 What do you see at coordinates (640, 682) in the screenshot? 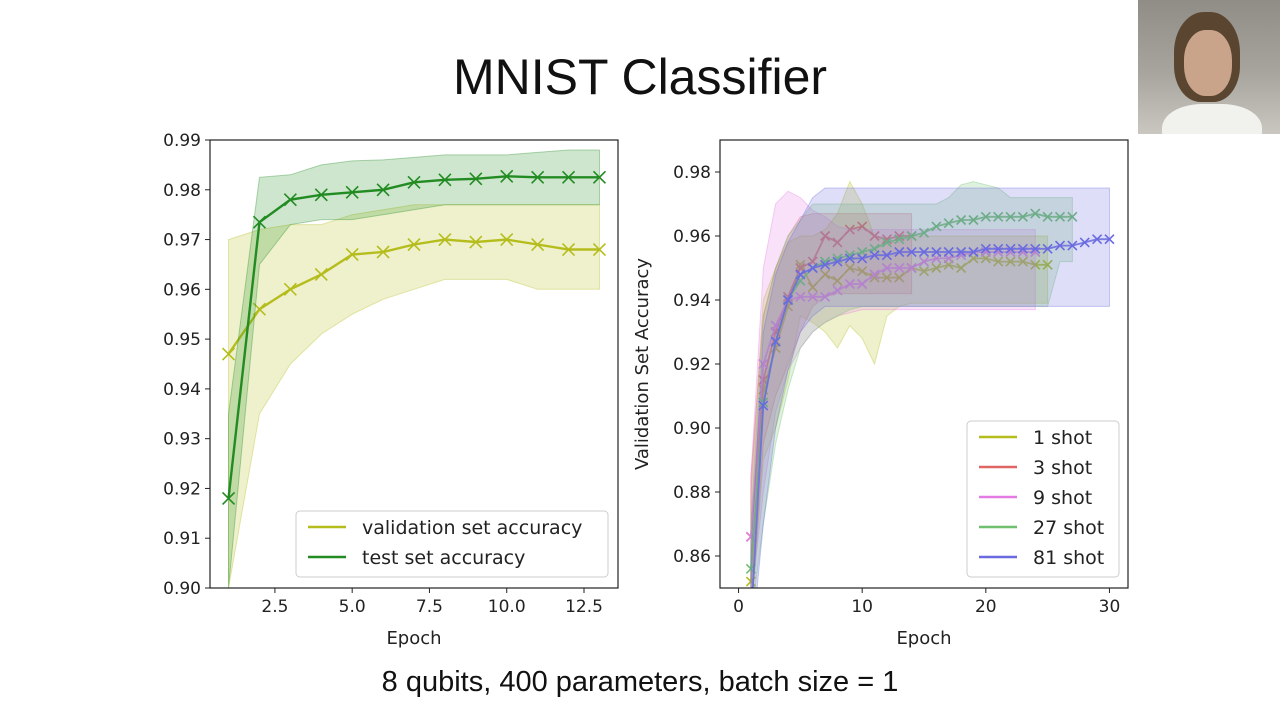
I see `slide-caption: 8 qubits, 400 parameters, batch size = 1` at bounding box center [640, 682].